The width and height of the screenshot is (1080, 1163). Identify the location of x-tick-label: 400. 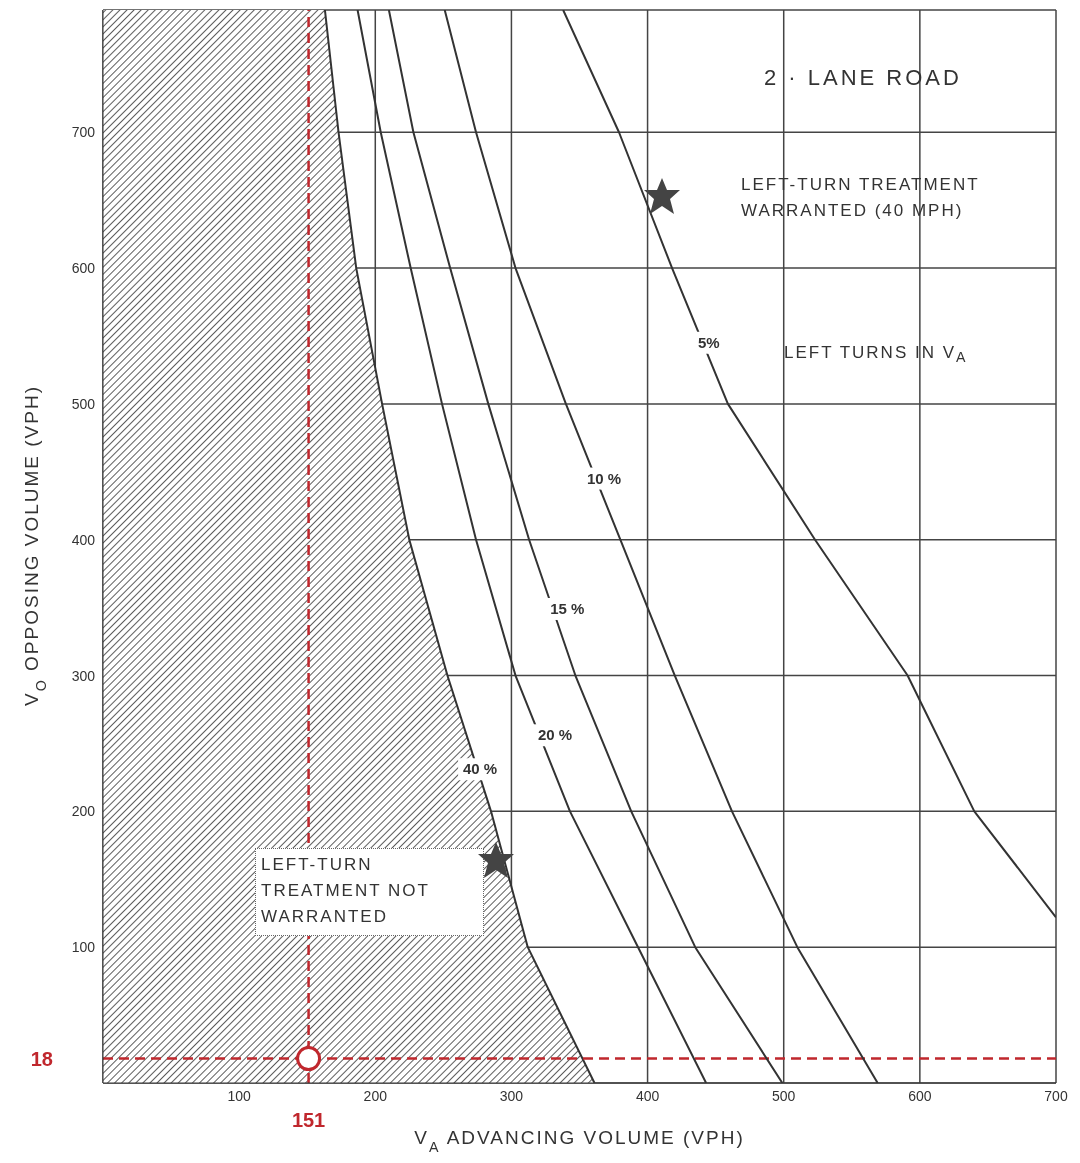
(647, 1095).